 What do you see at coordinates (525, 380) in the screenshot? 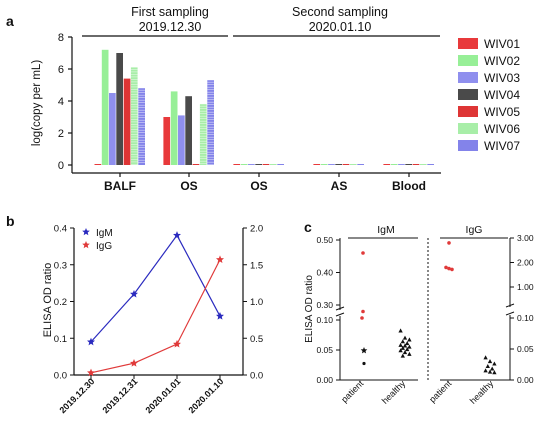
I see `c-igg-tick-label: 0.00` at bounding box center [525, 380].